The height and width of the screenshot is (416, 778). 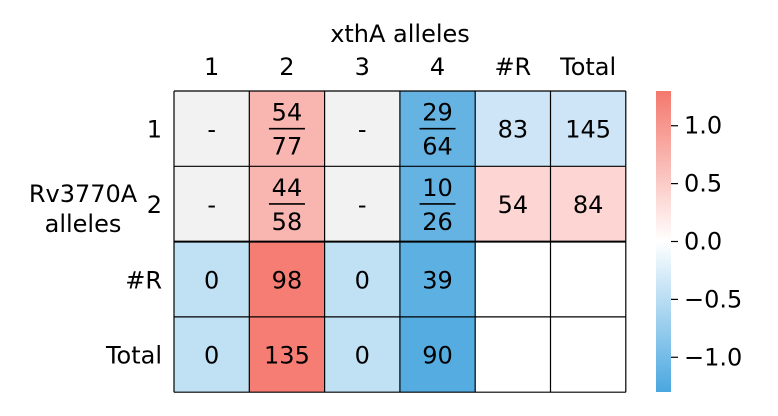 I want to click on cell-numerator: 44, so click(x=287, y=188).